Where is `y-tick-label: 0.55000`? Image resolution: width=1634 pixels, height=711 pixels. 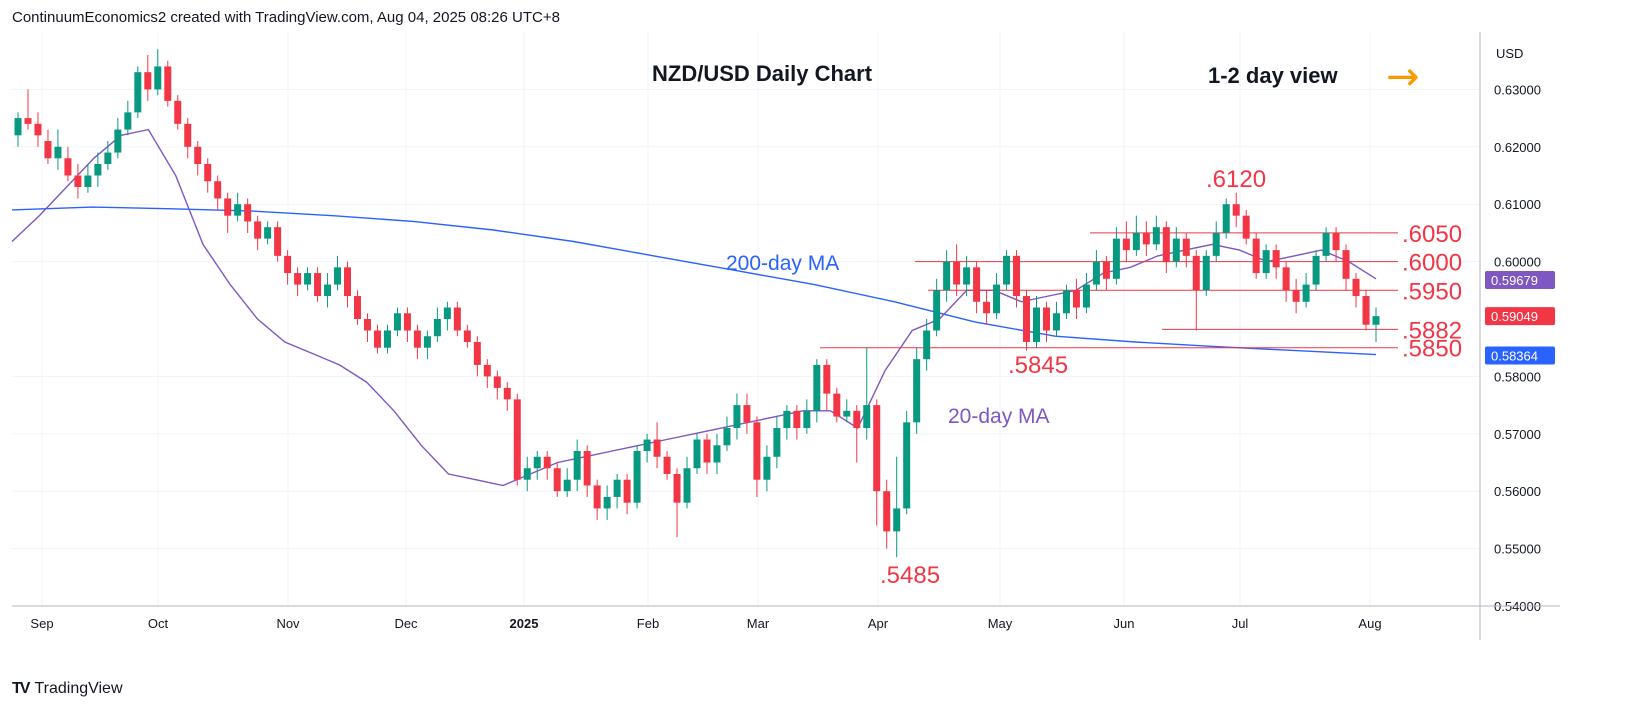
y-tick-label: 0.55000 is located at coordinates (1517, 549).